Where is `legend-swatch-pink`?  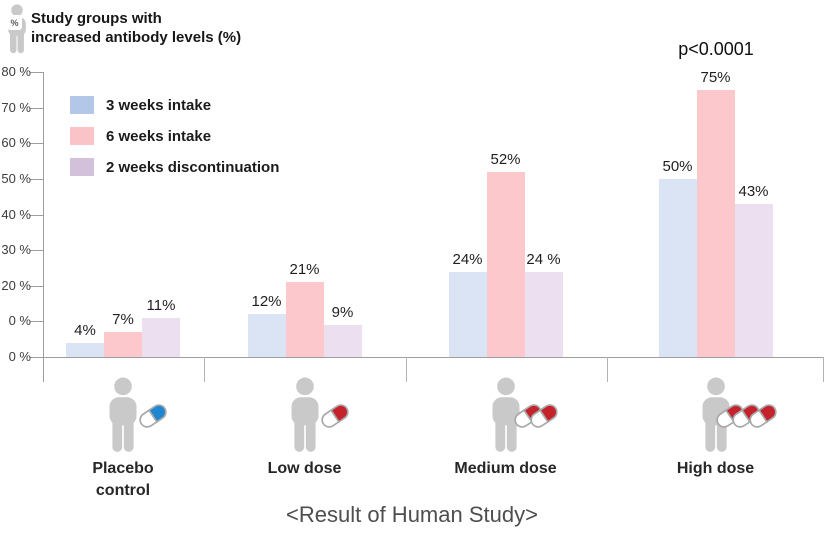
legend-swatch-pink is located at coordinates (82, 136).